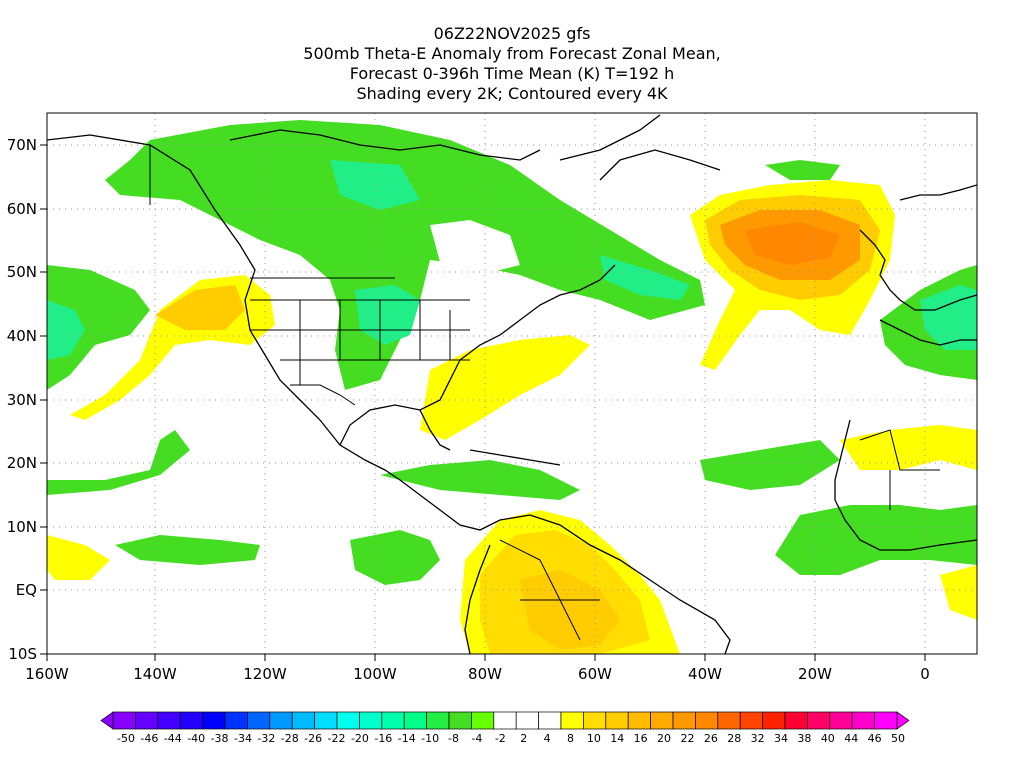 Image resolution: width=1024 pixels, height=768 pixels. Describe the element at coordinates (781, 738) in the screenshot. I see `colorbar-label: 34` at that location.